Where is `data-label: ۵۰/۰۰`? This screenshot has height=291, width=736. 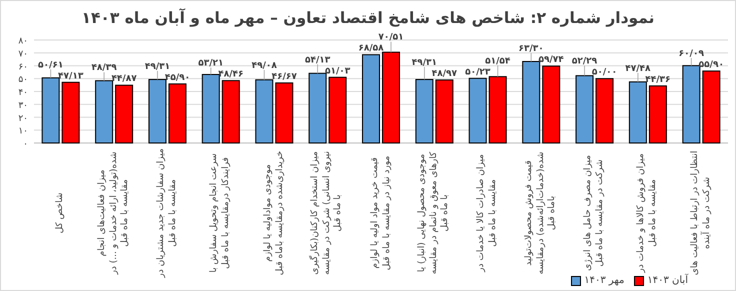
data-label: ۵۰/۰۰ is located at coordinates (605, 73).